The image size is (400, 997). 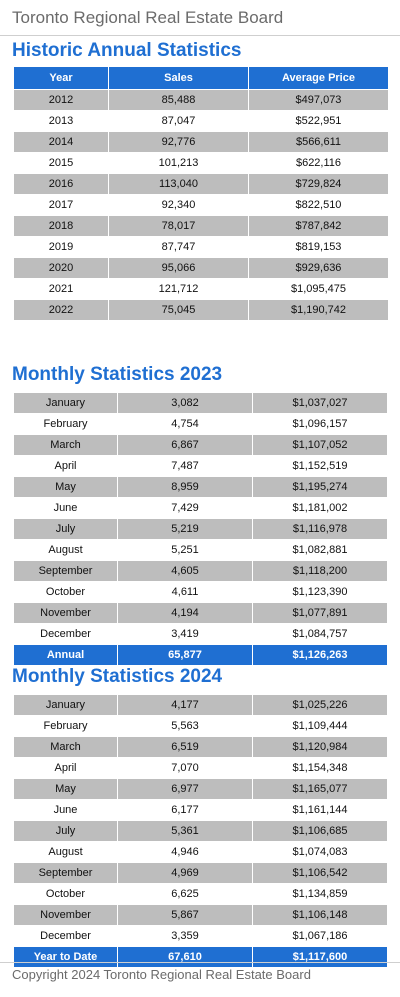 I want to click on table-row: March 6,519 $1,120,984, so click(x=200, y=747).